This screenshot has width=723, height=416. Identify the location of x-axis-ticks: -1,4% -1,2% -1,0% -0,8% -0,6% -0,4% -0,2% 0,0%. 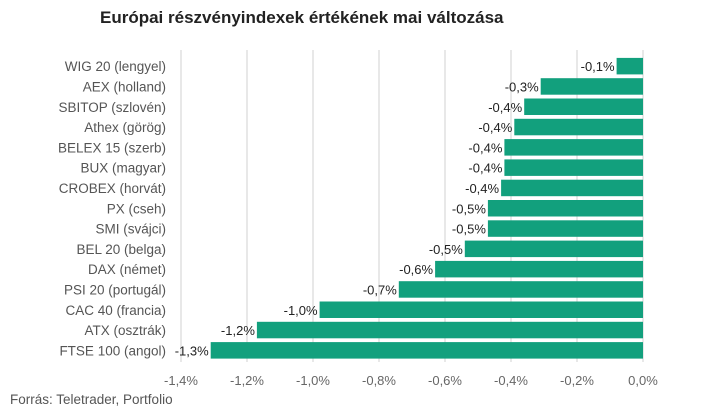
(411, 380).